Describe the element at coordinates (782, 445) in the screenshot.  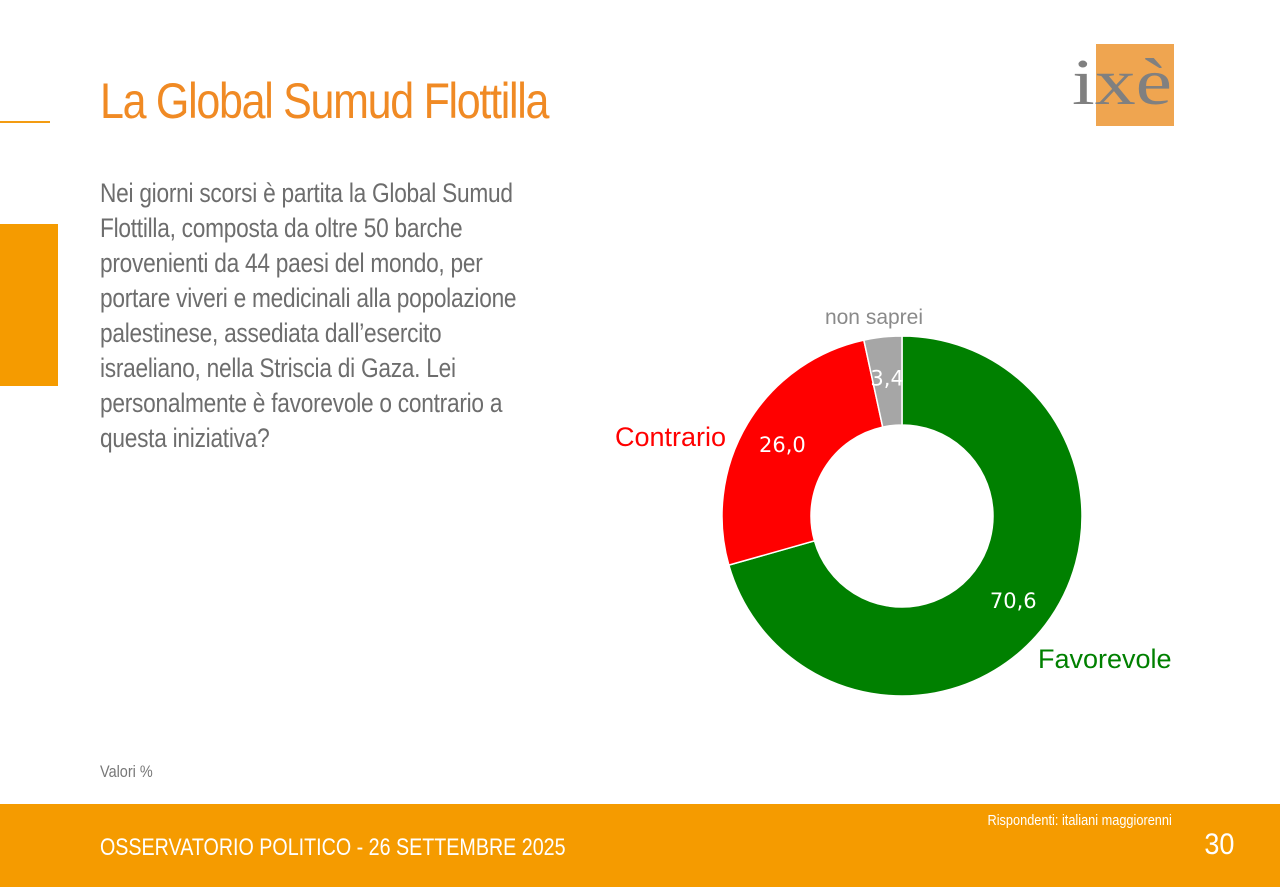
I see `value-label-contrario: 26,0` at that location.